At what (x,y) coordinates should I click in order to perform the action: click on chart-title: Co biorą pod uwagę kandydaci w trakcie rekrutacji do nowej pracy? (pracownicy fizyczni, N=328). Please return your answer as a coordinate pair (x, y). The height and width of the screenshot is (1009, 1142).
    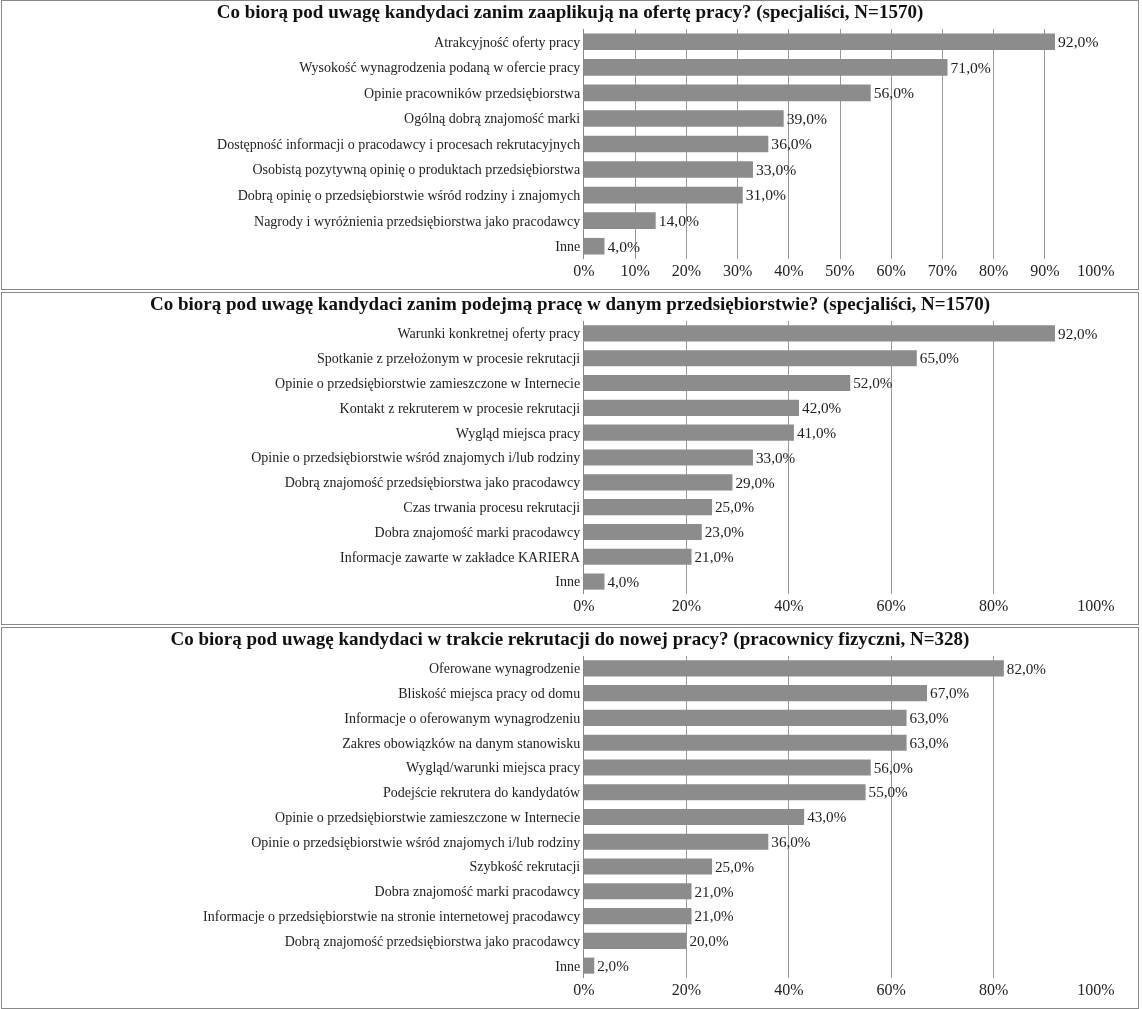
    Looking at the image, I should click on (570, 639).